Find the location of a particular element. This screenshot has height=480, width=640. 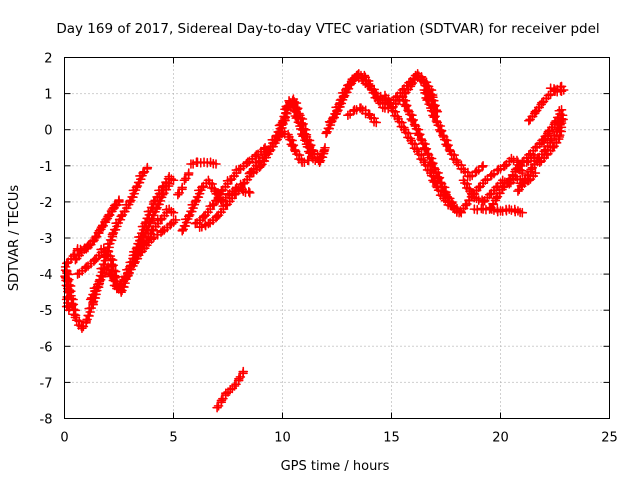

y-tick-label: -7 is located at coordinates (46, 383).